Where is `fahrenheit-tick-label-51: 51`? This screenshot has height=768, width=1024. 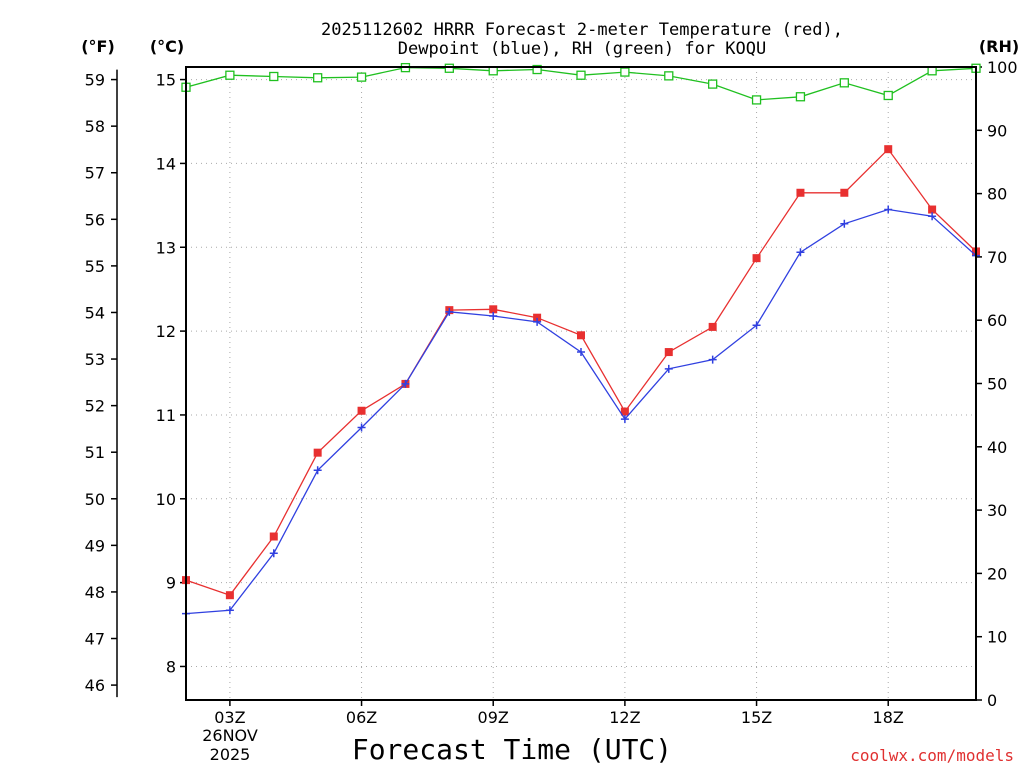
fahrenheit-tick-label-51: 51 is located at coordinates (95, 452).